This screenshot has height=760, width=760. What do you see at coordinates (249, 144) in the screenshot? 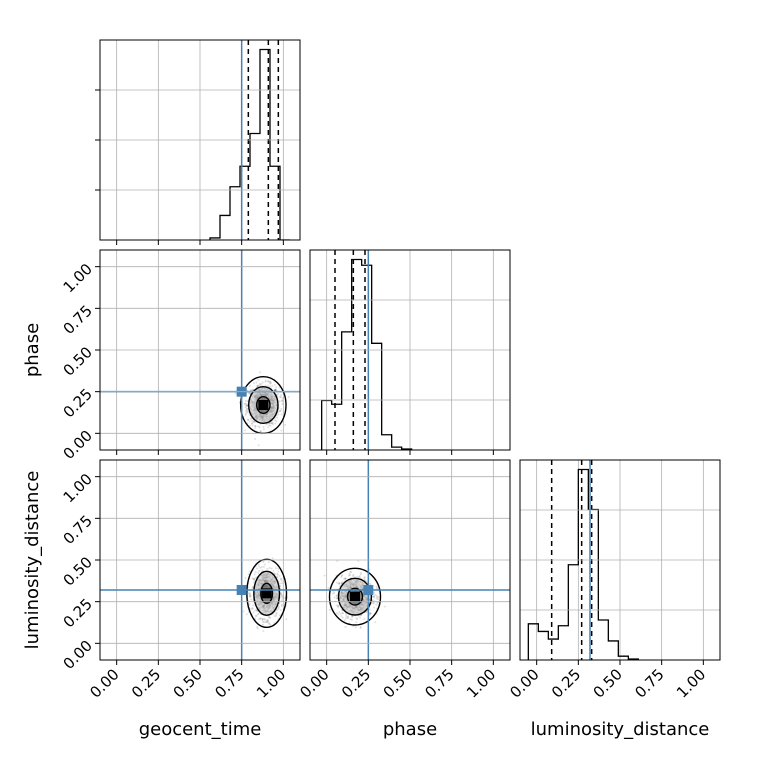
I see `histogram-geocent_time` at bounding box center [249, 144].